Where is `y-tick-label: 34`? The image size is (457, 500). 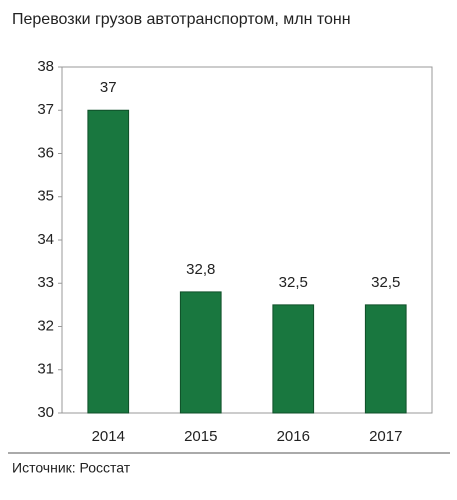 y-tick-label: 34 is located at coordinates (45, 239).